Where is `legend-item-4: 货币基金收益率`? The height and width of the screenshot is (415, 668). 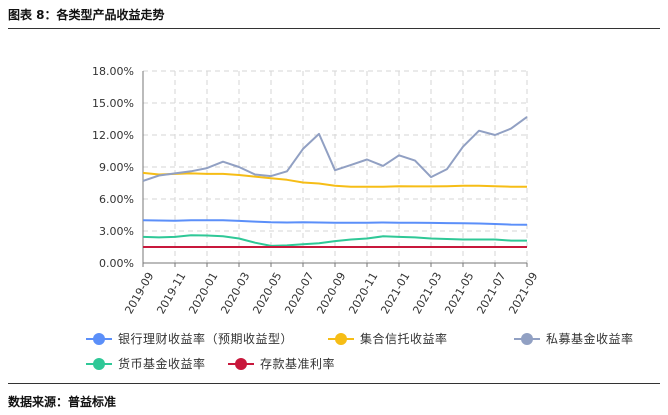 legend-item-4: 货币基金收益率 is located at coordinates (146, 363).